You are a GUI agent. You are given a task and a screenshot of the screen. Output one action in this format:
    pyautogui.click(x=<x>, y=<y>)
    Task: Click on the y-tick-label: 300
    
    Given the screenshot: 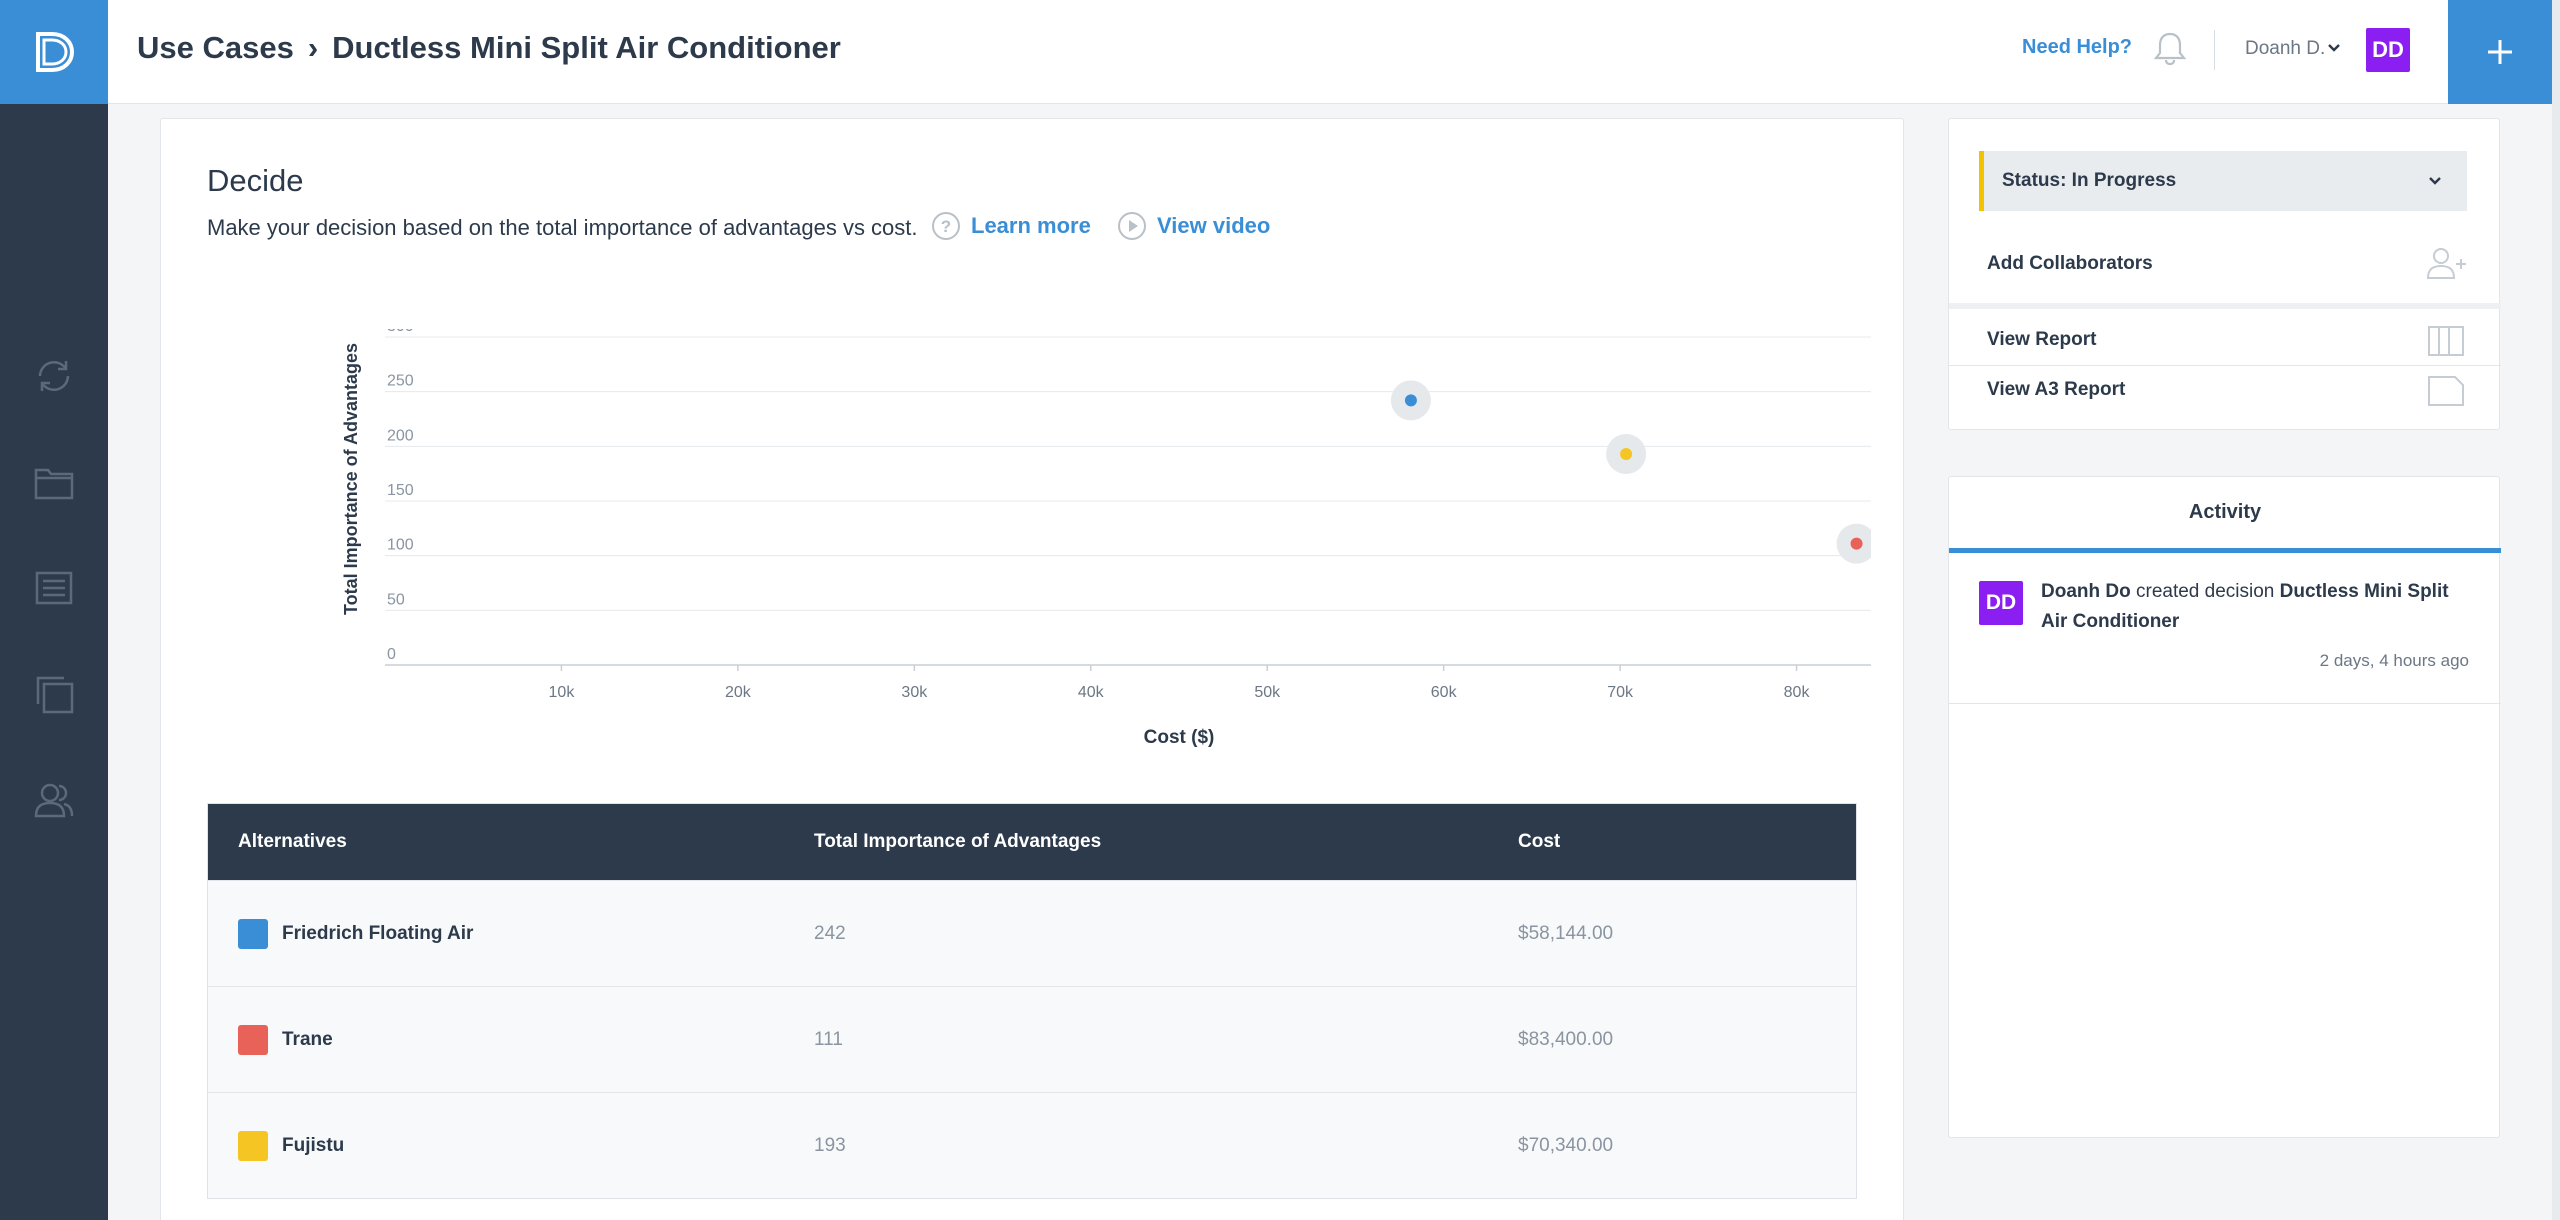 What is the action you would take?
    pyautogui.click(x=400, y=332)
    